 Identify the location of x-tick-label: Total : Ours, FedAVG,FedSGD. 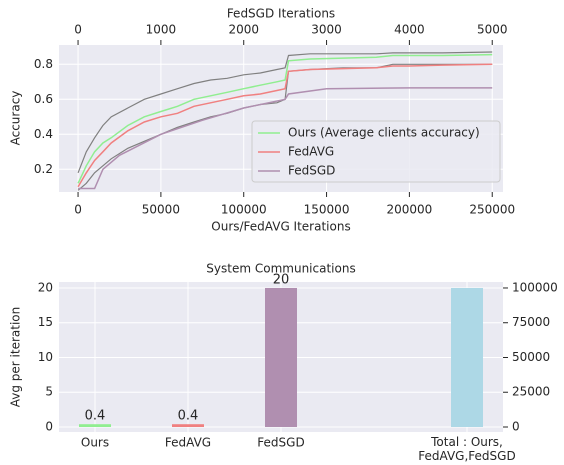
(467, 449).